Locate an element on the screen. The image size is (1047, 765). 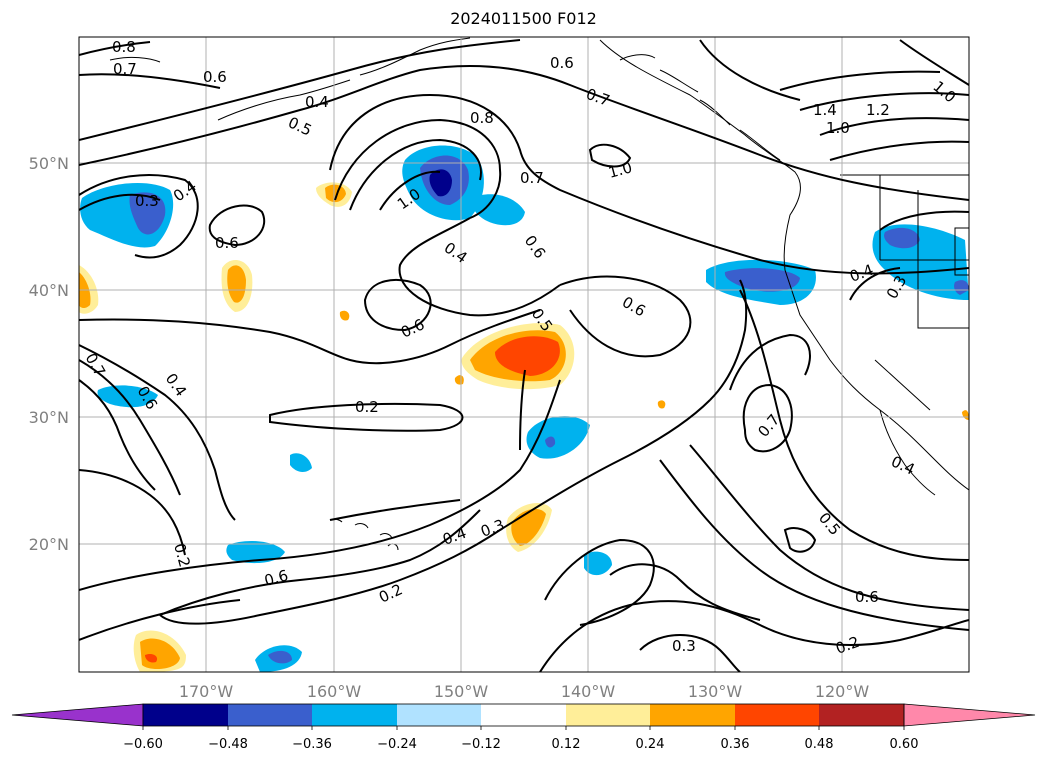
colorbar-extend-high is located at coordinates (969, 715).